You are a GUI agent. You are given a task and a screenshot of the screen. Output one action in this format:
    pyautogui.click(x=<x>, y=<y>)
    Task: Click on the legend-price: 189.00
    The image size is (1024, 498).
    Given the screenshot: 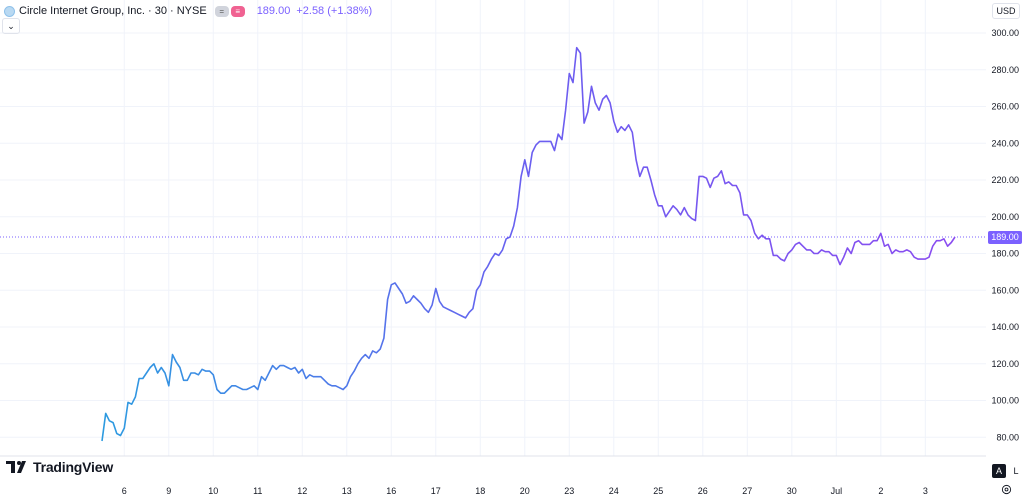 What is the action you would take?
    pyautogui.click(x=273, y=11)
    